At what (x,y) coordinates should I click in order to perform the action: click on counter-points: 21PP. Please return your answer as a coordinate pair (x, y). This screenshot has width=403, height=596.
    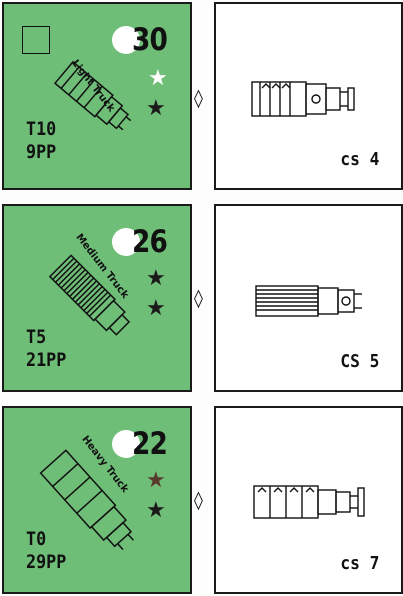
    Looking at the image, I should click on (46, 360).